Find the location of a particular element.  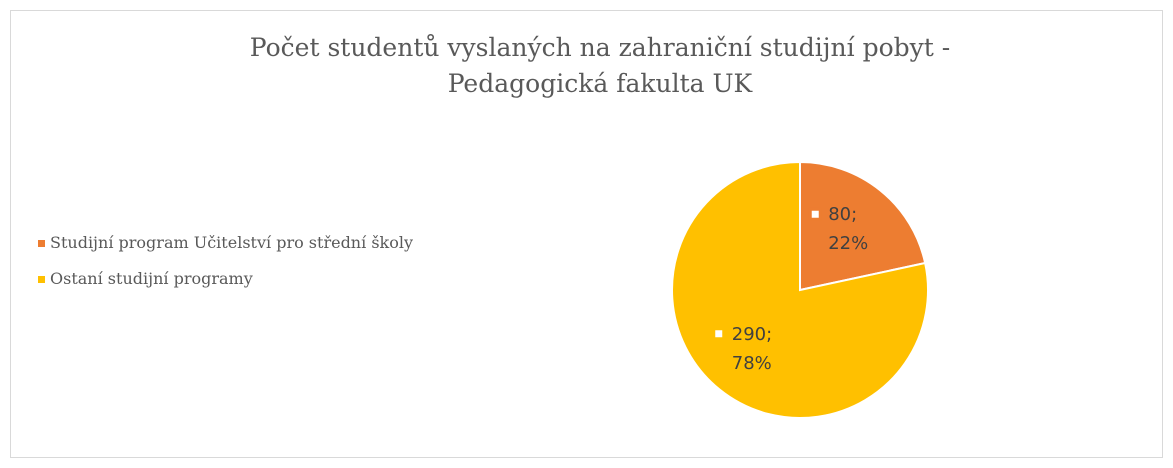

legend-label: Ostaní studijní programy is located at coordinates (151, 278).